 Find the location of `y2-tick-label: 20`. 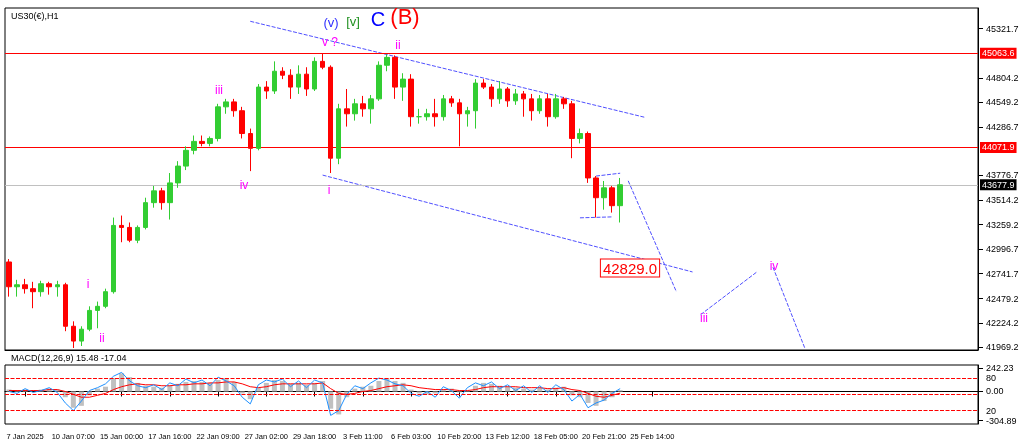

y2-tick-label: 20 is located at coordinates (991, 410).